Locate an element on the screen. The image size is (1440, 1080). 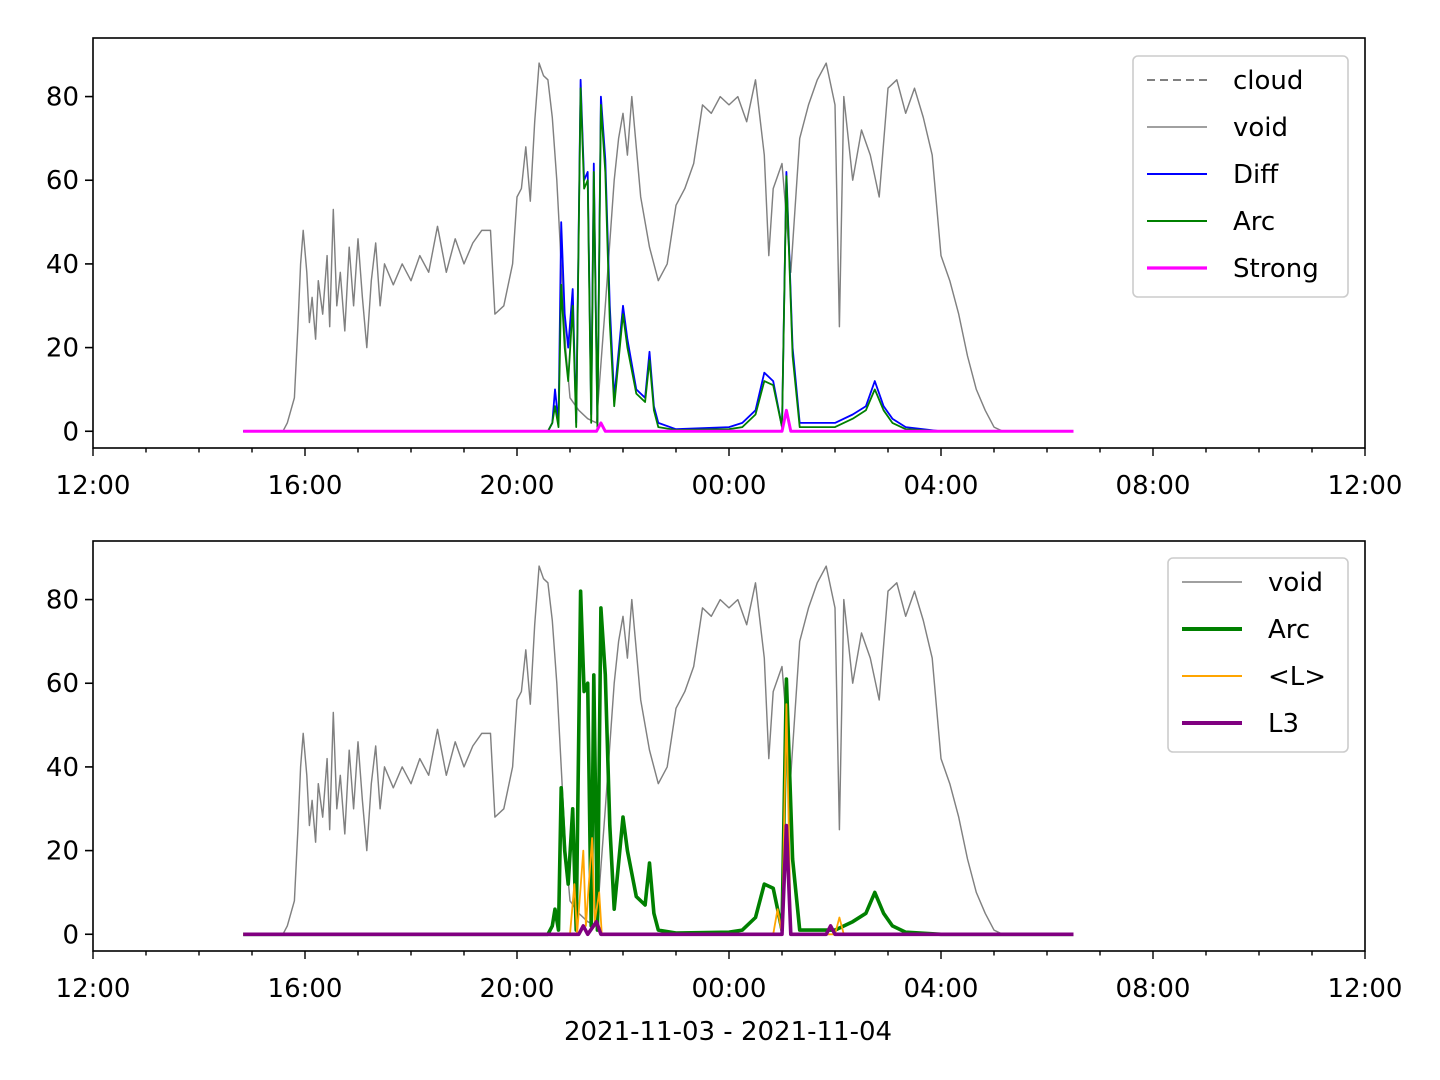
series-line-l3 is located at coordinates (658, 880).